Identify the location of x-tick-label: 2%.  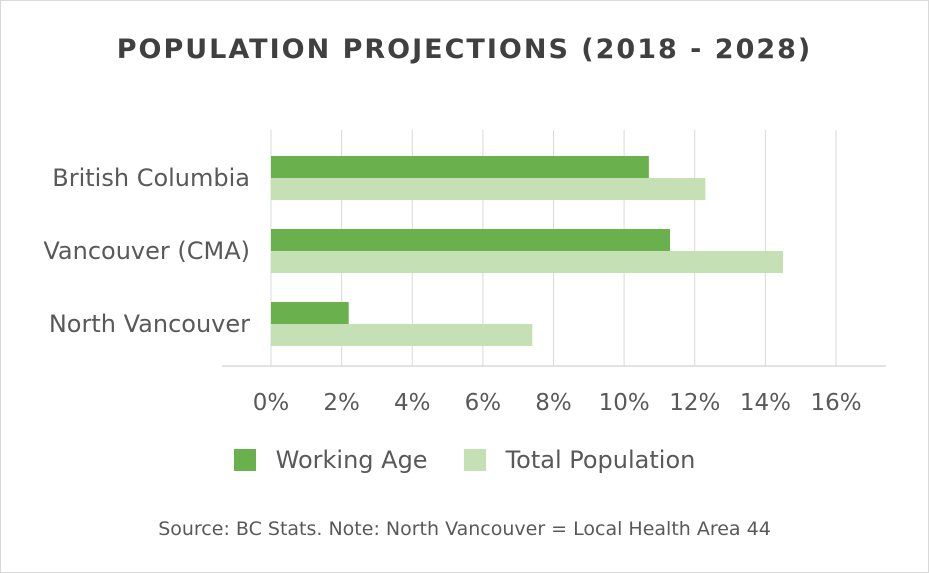
(341, 403).